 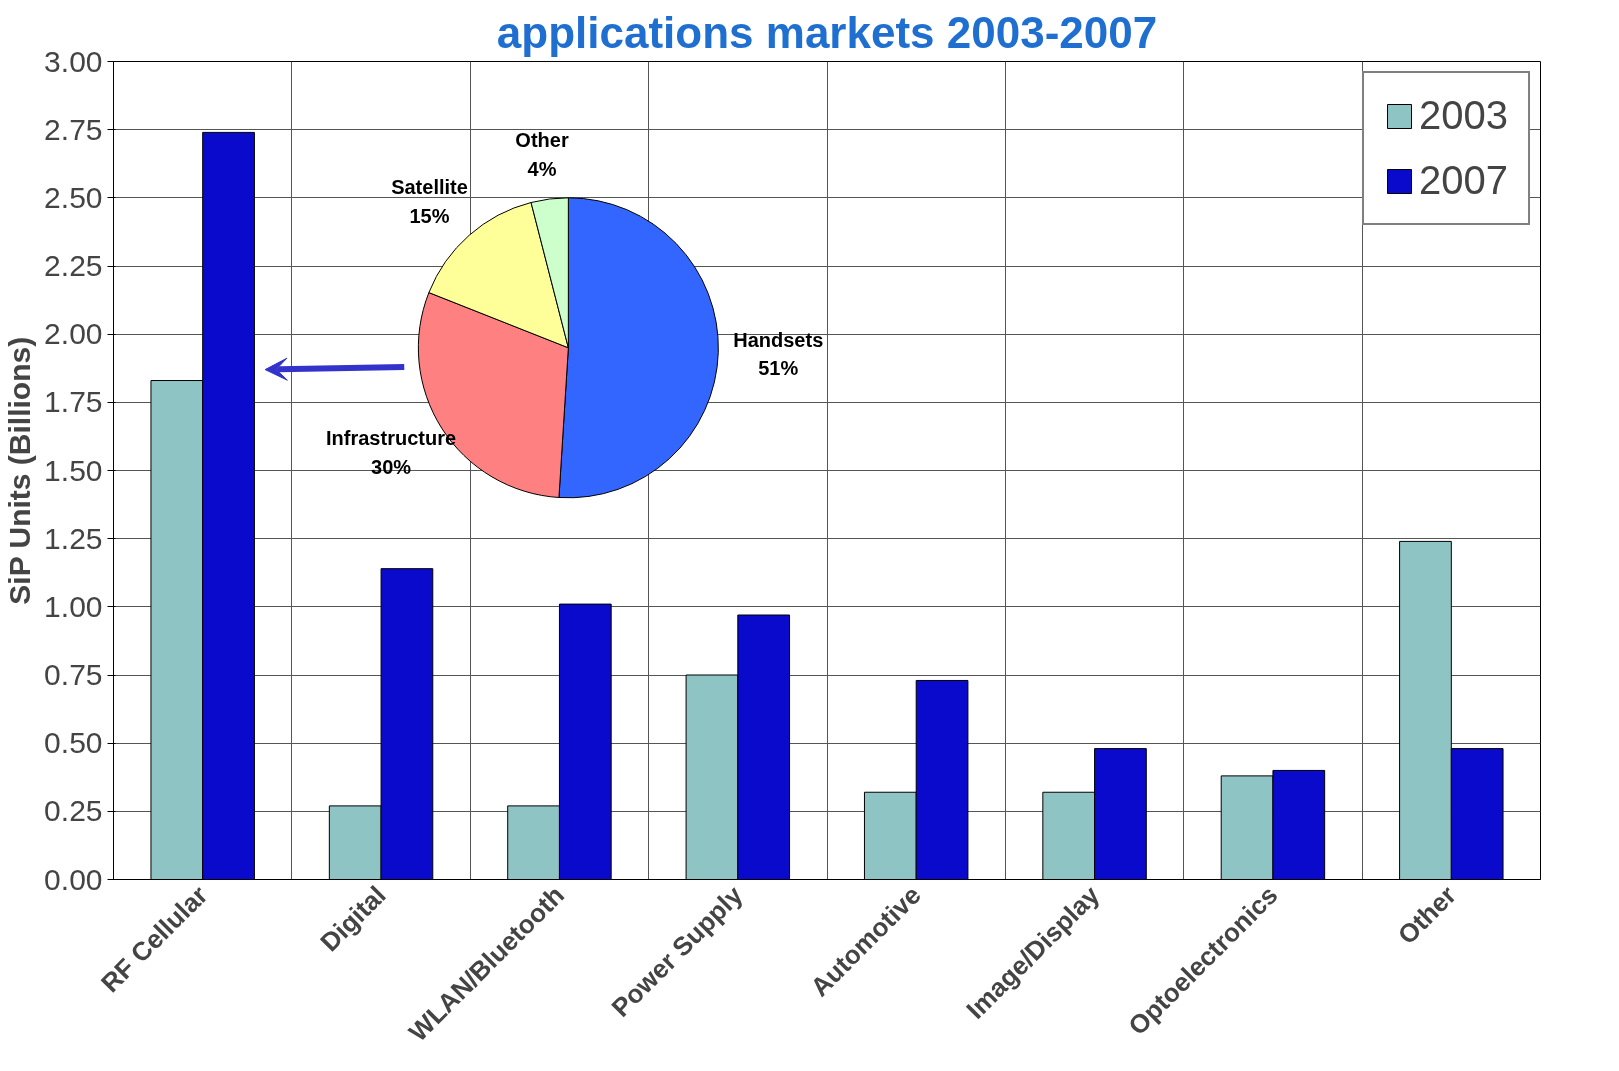 I want to click on y-tick-label: 1.25, so click(x=73, y=538).